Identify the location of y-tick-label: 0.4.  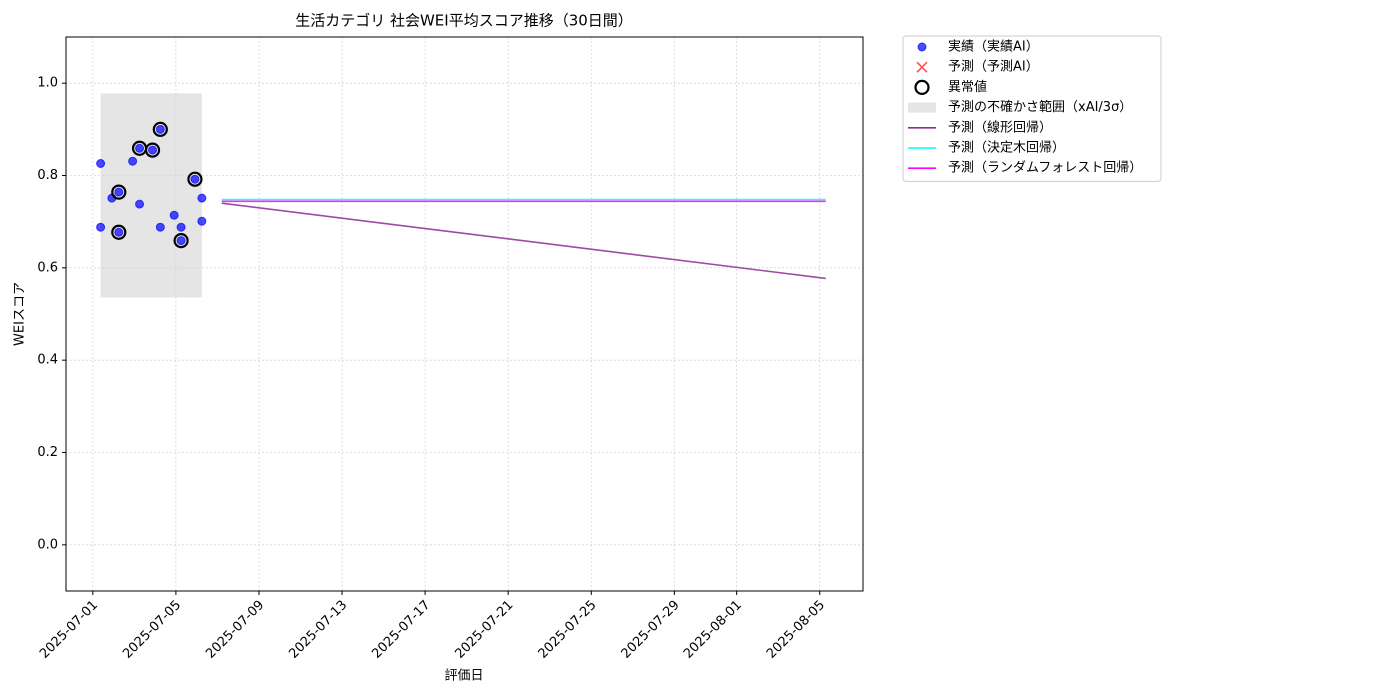
(47, 360).